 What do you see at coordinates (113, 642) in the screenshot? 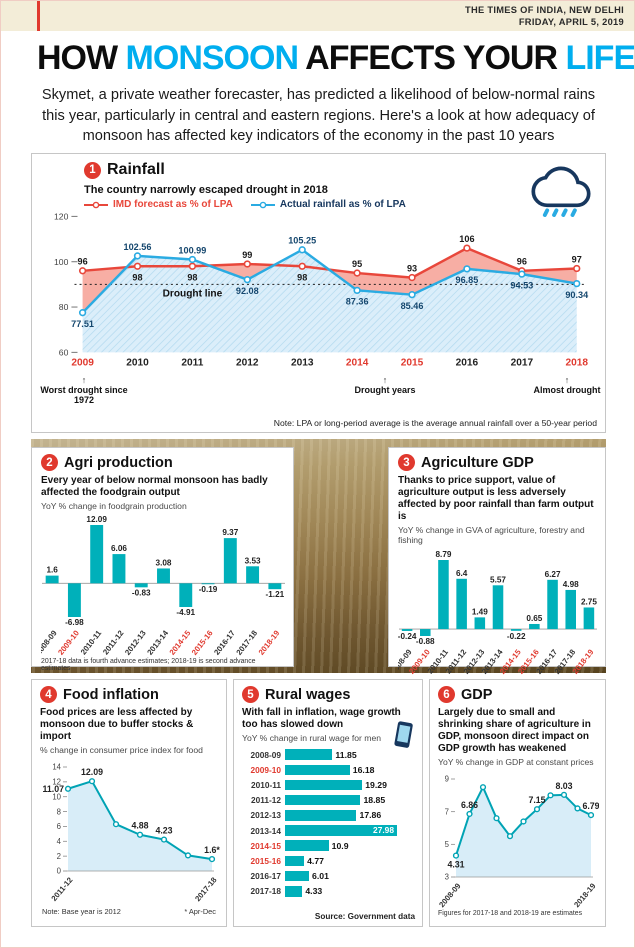
I see `x-year-label: 2011-12` at bounding box center [113, 642].